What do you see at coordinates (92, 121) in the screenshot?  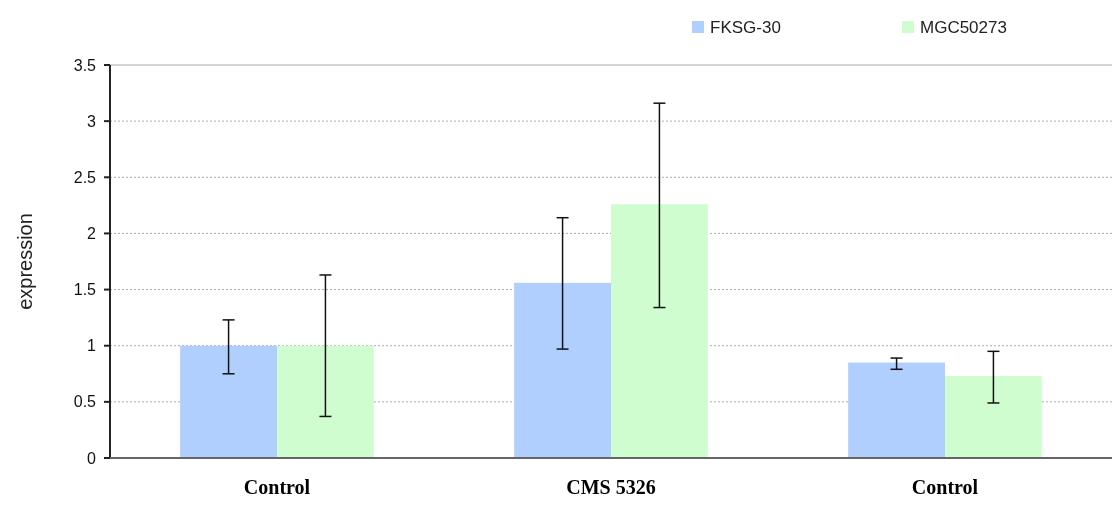 I see `y-tick-label: 3` at bounding box center [92, 121].